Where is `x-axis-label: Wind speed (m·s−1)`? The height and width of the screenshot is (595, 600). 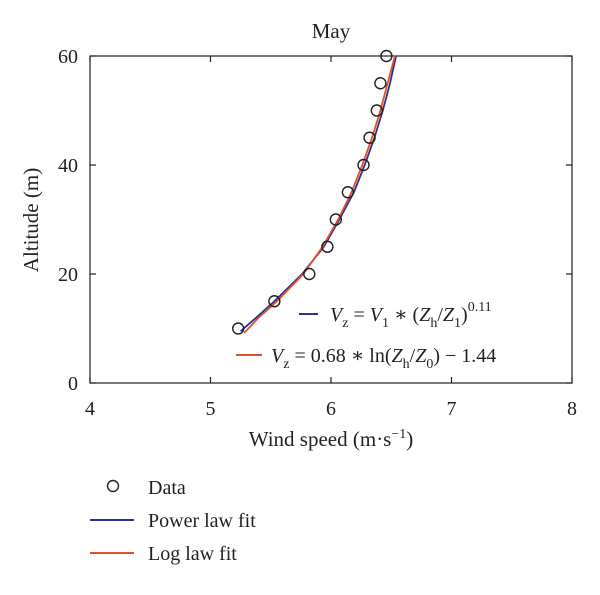
x-axis-label: Wind speed (m·s−1) is located at coordinates (331, 439).